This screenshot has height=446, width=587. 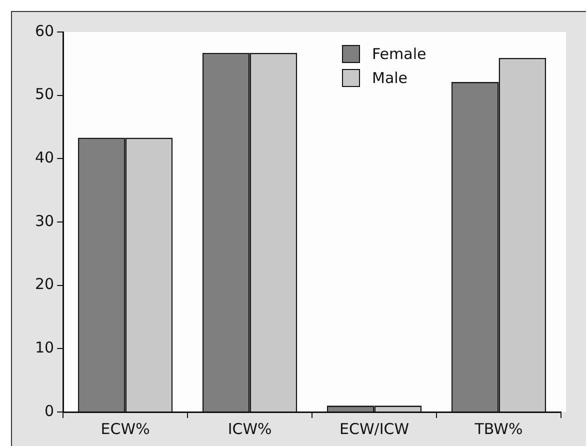 What do you see at coordinates (49, 411) in the screenshot?
I see `y-tick-label: 0` at bounding box center [49, 411].